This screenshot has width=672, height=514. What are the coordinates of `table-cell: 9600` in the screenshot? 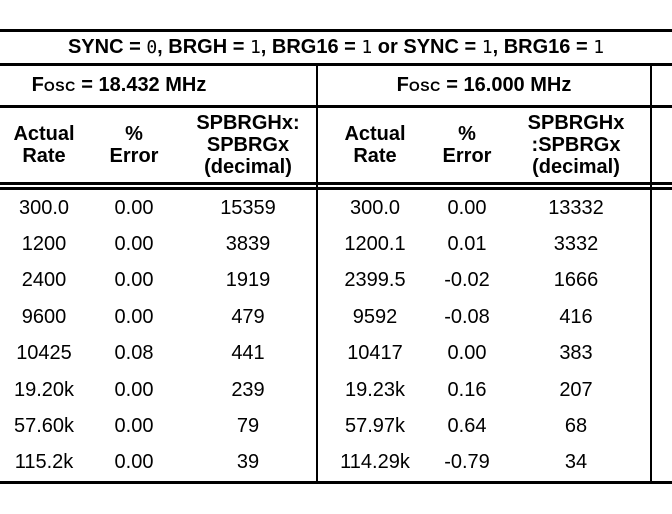 It's located at (44, 316).